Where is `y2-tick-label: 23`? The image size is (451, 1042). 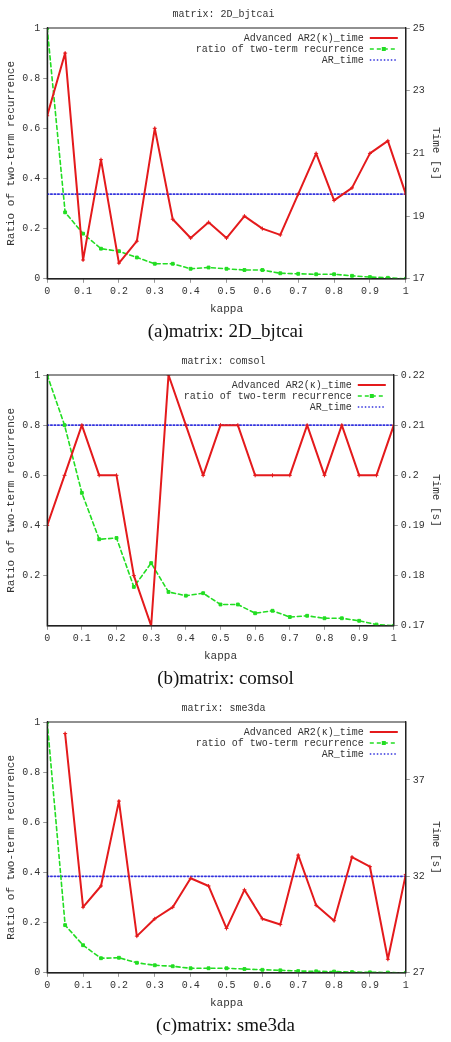 y2-tick-label: 23 is located at coordinates (418, 91).